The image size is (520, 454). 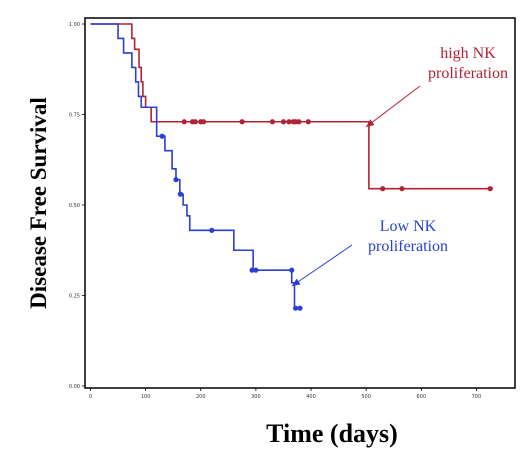 I want to click on annotation-label: Low NK, so click(x=408, y=226).